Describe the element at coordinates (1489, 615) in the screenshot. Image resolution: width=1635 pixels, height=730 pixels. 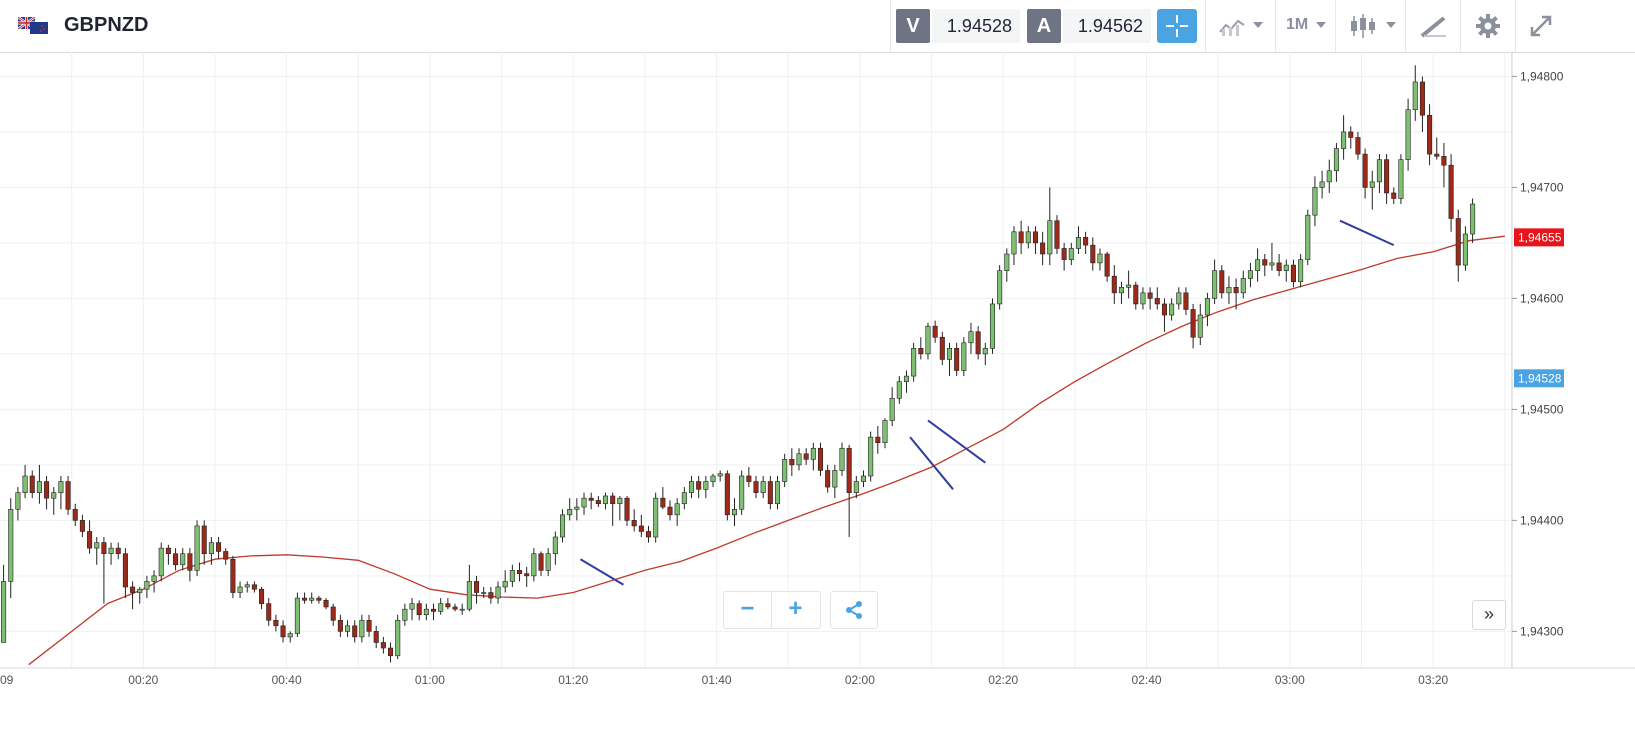
I see `scroll-to-latest-button: »` at that location.